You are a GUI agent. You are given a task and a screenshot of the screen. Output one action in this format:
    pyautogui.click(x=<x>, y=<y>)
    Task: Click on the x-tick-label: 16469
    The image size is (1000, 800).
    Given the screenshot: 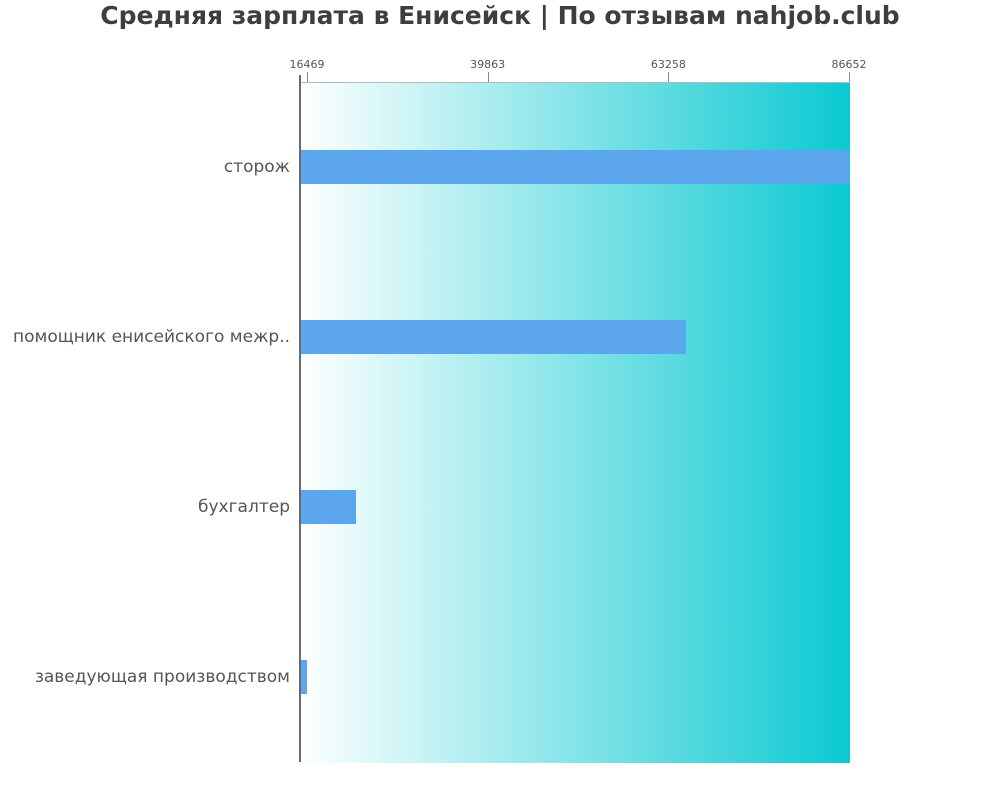 What is the action you would take?
    pyautogui.click(x=307, y=64)
    